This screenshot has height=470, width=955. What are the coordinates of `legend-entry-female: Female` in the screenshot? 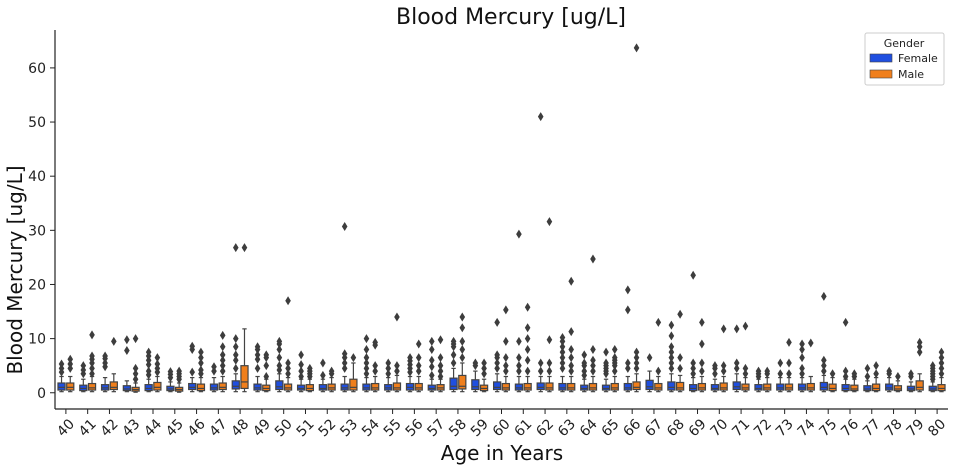 It's located at (918, 58).